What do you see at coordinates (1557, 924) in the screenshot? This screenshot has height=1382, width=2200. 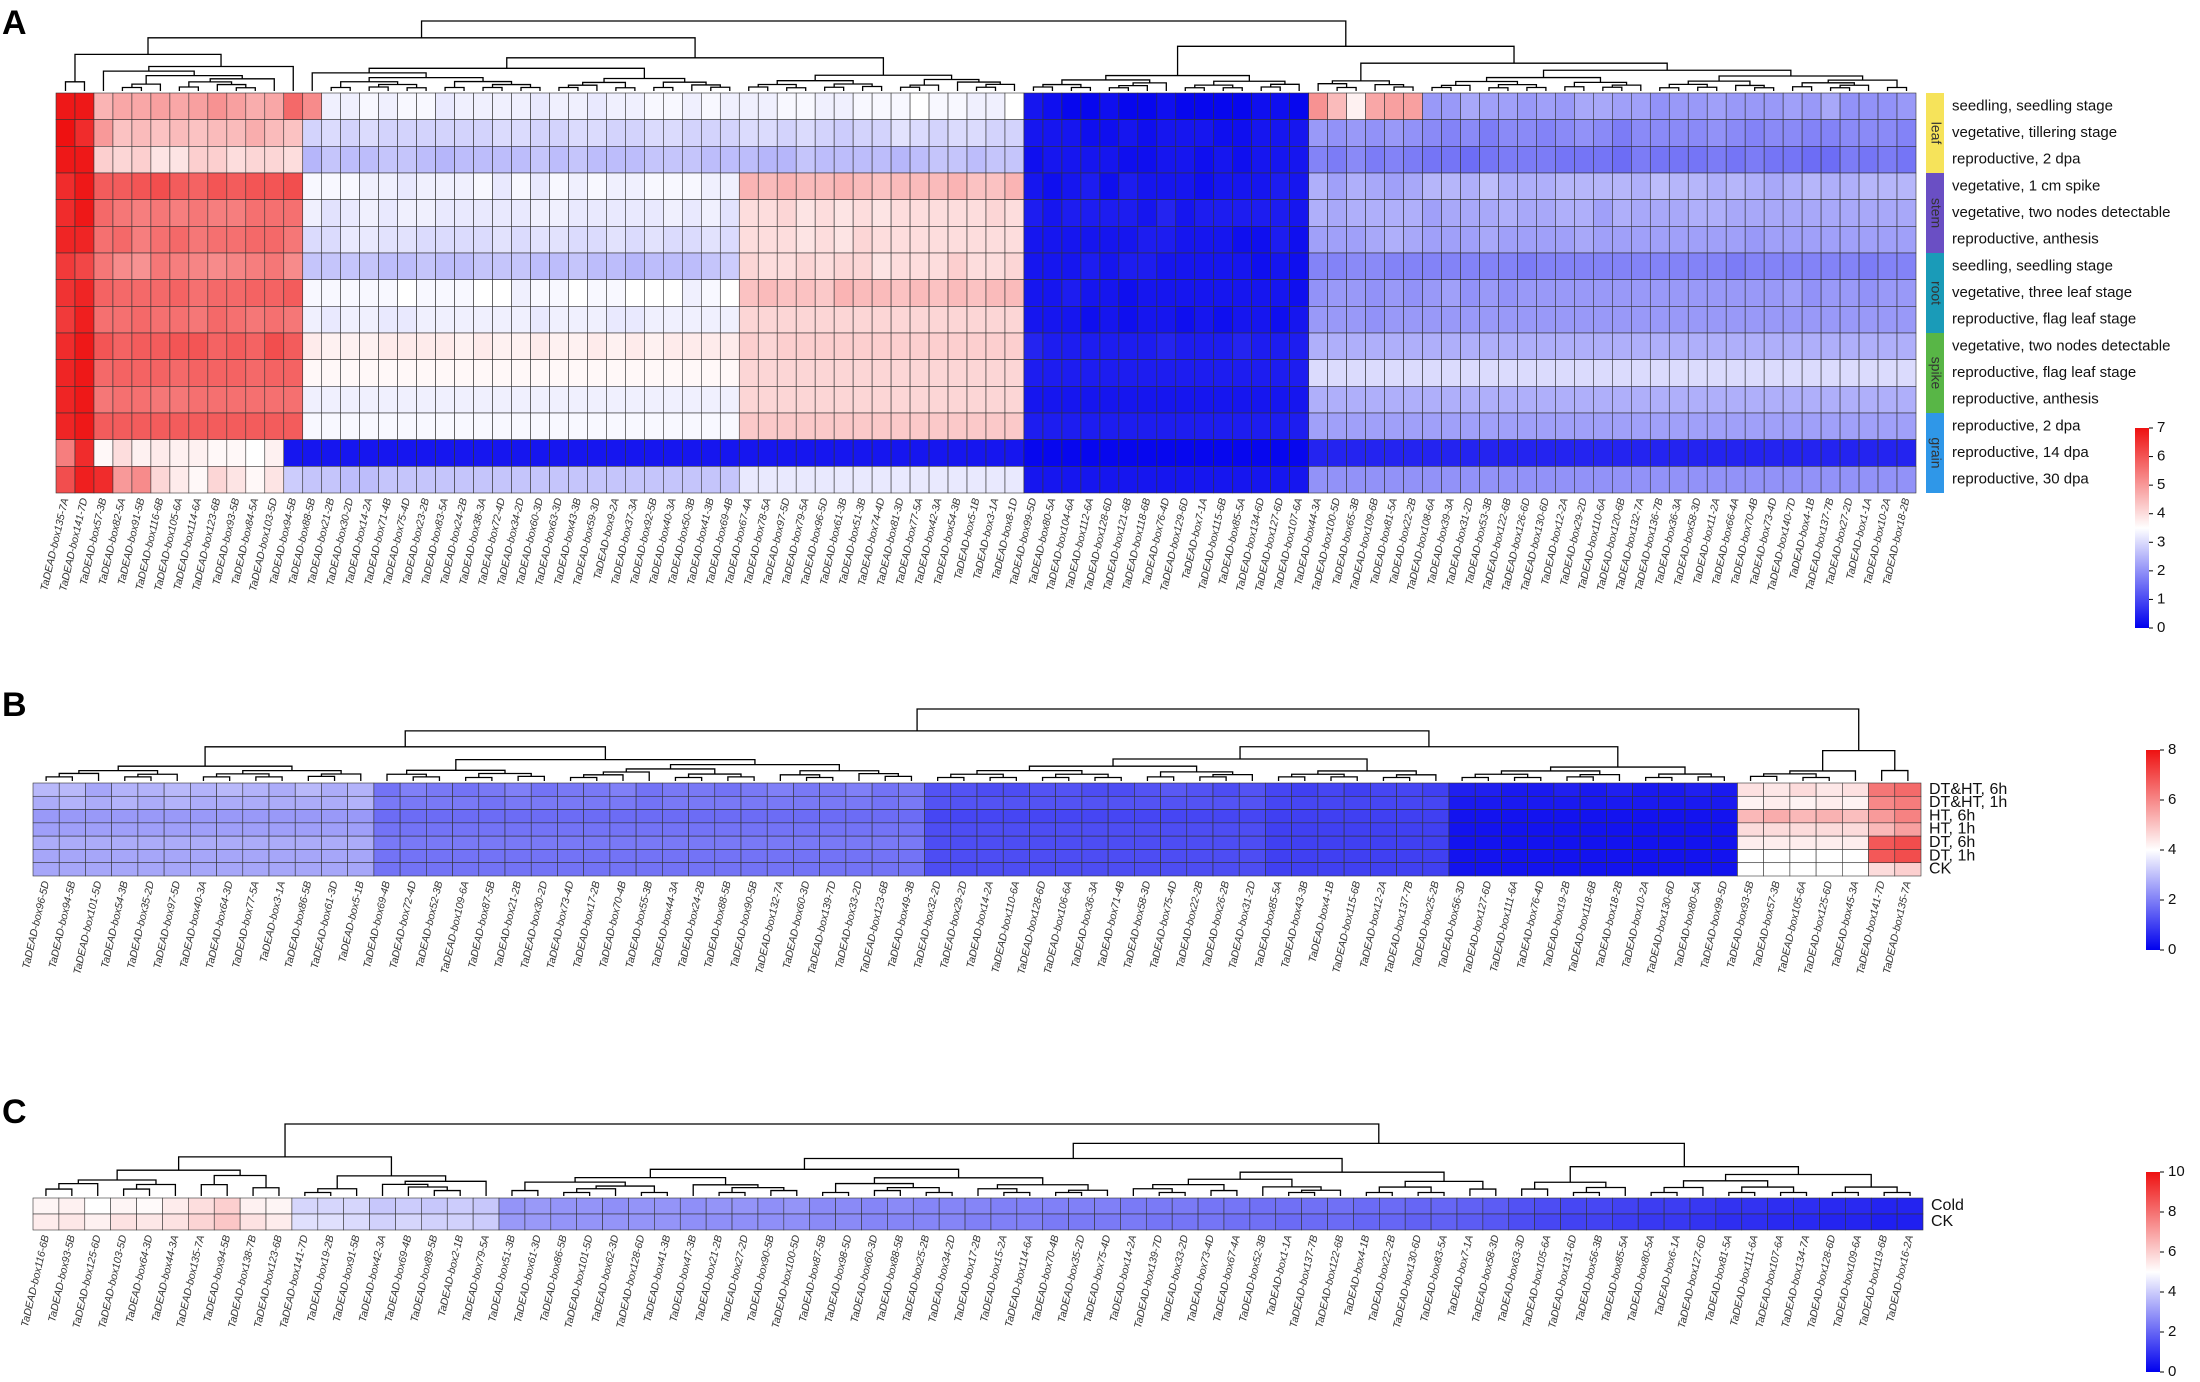 I see `heatmap-b-column-label: TaDEAD-box19-2B` at bounding box center [1557, 924].